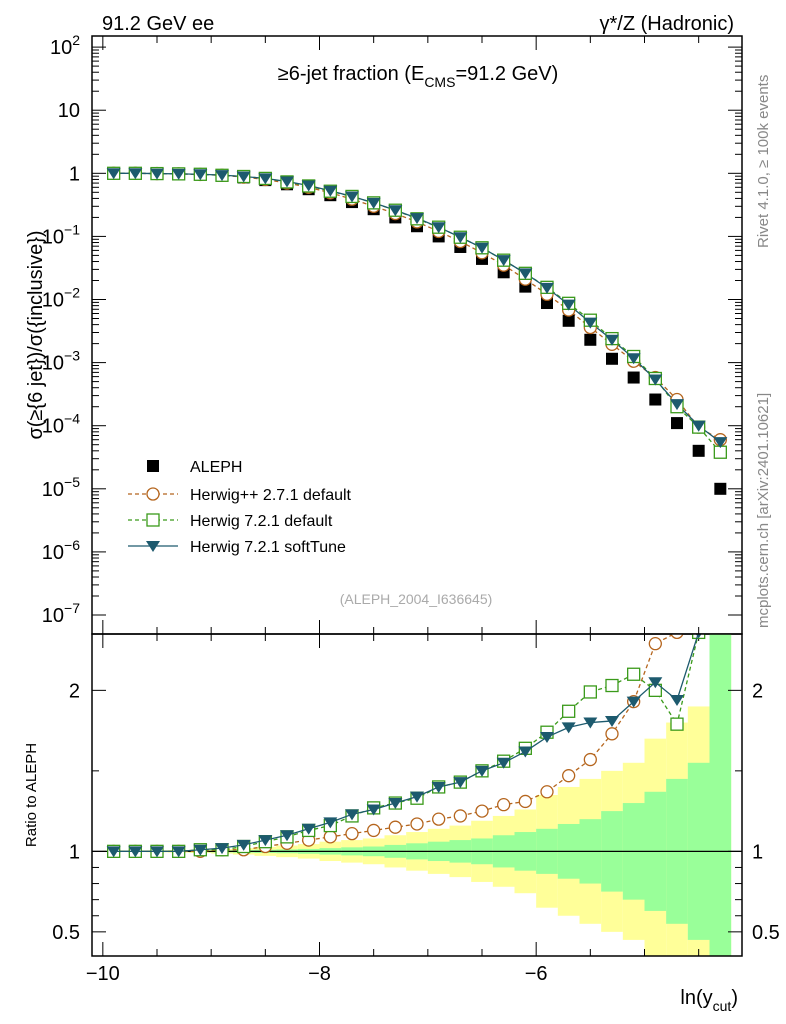 The height and width of the screenshot is (1024, 786). What do you see at coordinates (536, 974) in the screenshot?
I see `x-tick-label: −6` at bounding box center [536, 974].